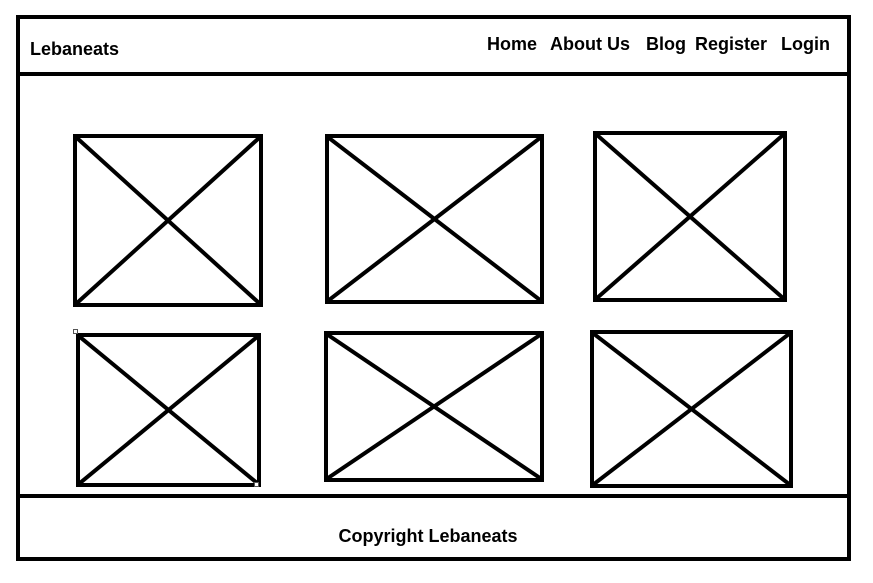 The image size is (873, 583). Describe the element at coordinates (666, 44) in the screenshot. I see `nav-link-blog: Blog` at that location.